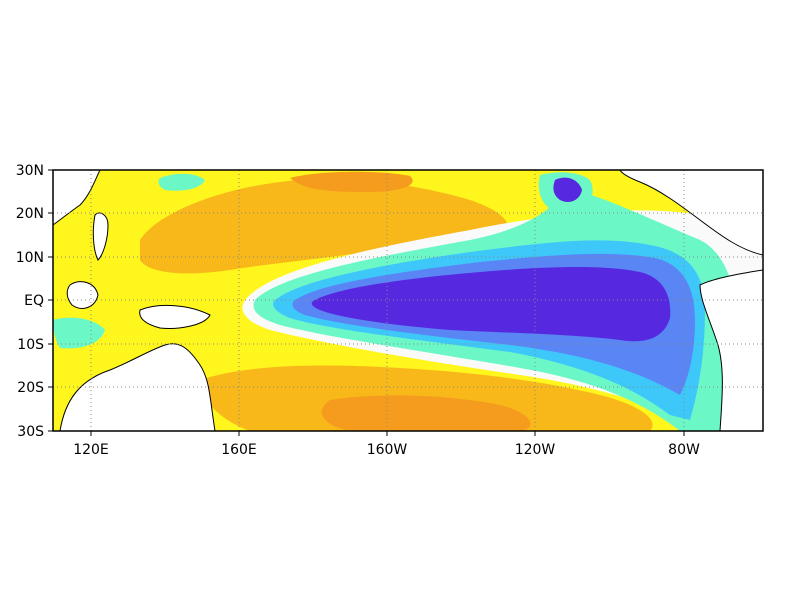  I want to click on lat-label-30n: 30N, so click(30, 171).